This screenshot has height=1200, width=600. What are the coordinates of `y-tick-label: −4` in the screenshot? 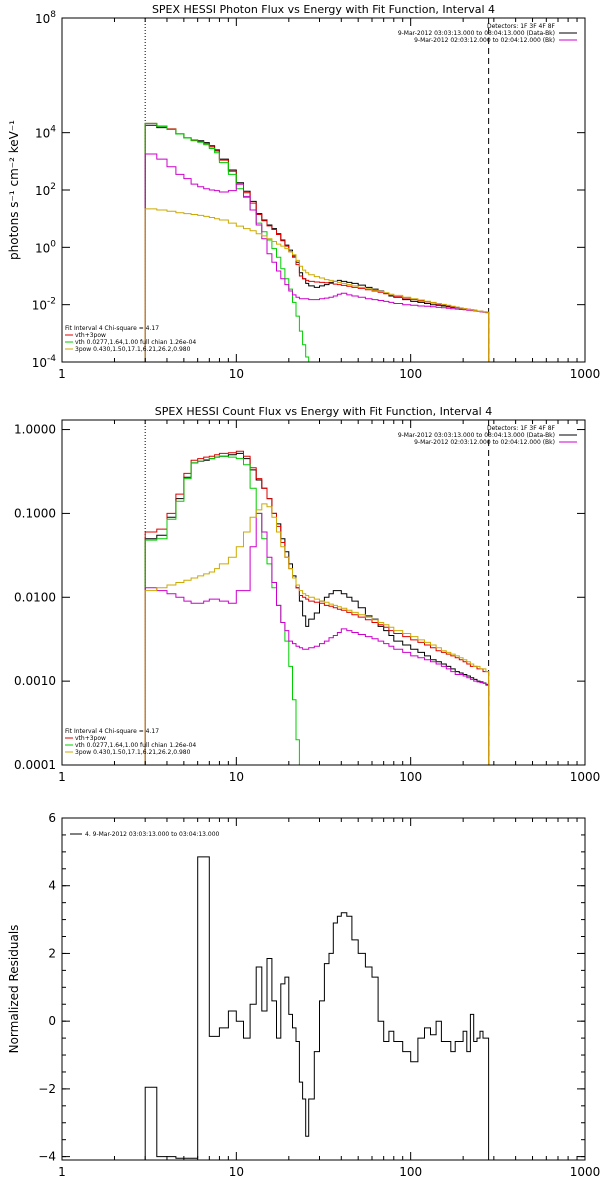 It's located at (47, 1157).